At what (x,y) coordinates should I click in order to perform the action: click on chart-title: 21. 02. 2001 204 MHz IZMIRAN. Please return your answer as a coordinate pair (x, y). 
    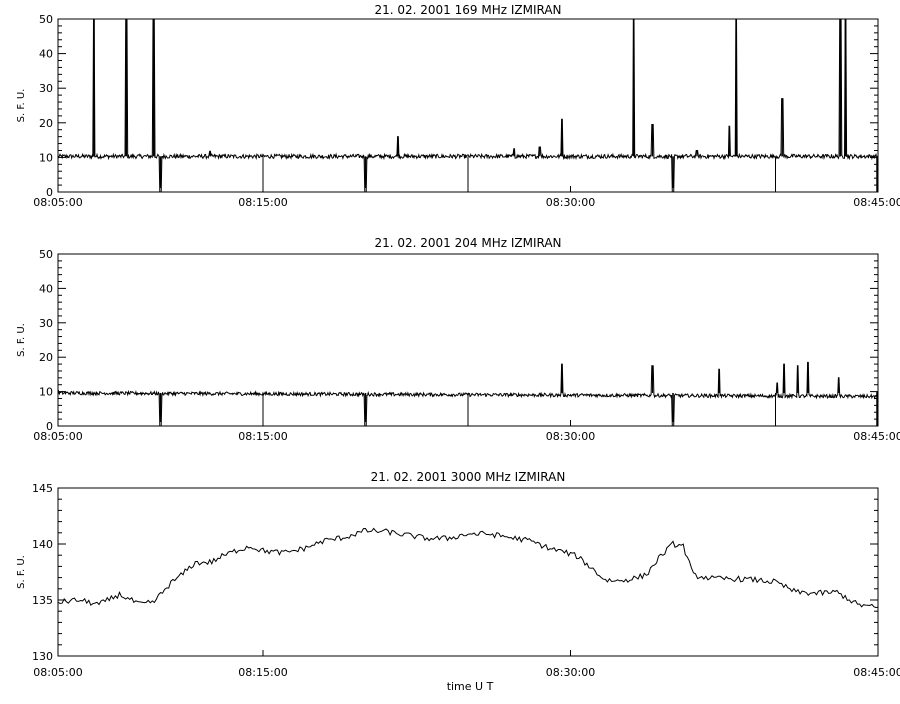
    Looking at the image, I should click on (467, 243).